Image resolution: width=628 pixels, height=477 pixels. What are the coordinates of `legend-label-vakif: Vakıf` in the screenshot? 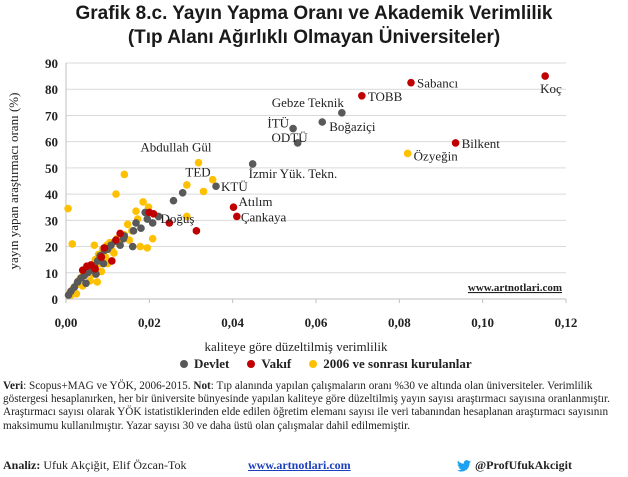 It's located at (276, 363).